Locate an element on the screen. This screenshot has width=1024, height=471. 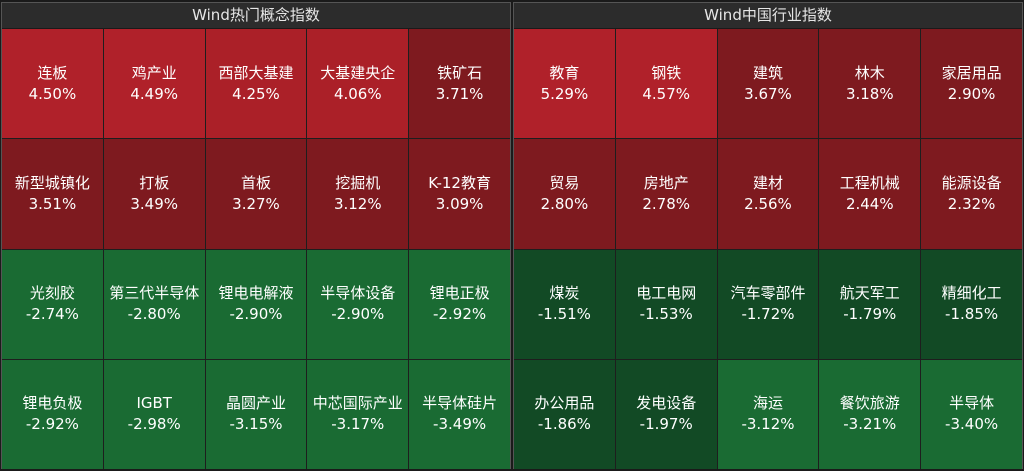
index-change-value: 3.67% is located at coordinates (768, 93).